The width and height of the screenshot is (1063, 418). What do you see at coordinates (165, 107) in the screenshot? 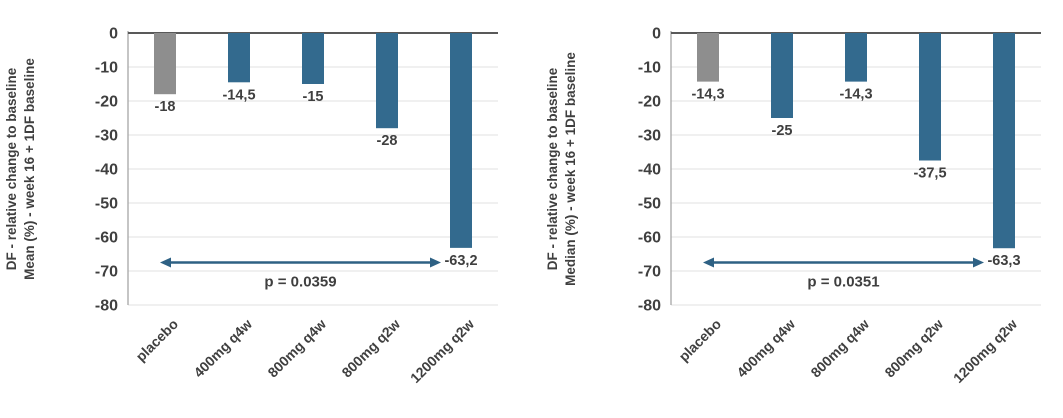
I see `bar-value-label: -18` at bounding box center [165, 107].